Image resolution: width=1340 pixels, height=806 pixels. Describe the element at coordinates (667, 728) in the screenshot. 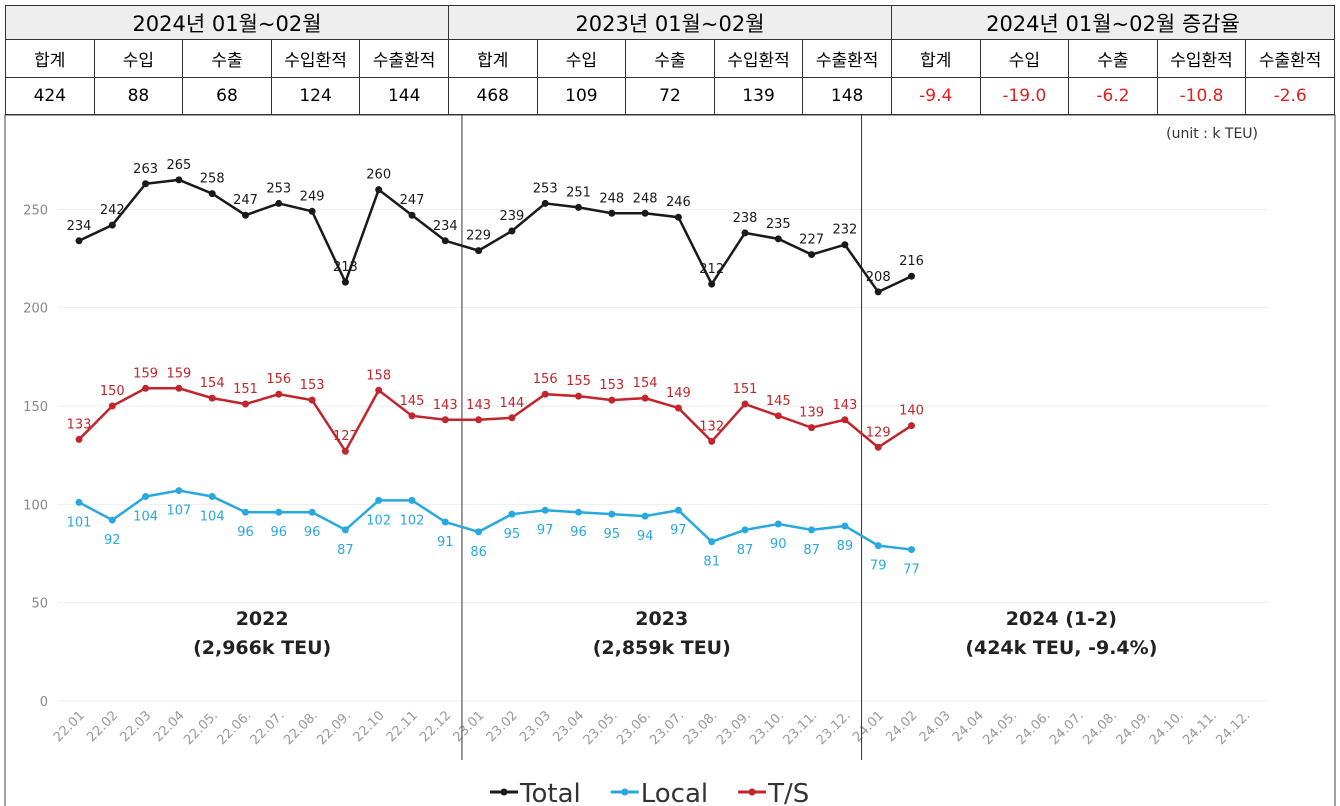

I see `x-tick-label: 23.07.` at that location.